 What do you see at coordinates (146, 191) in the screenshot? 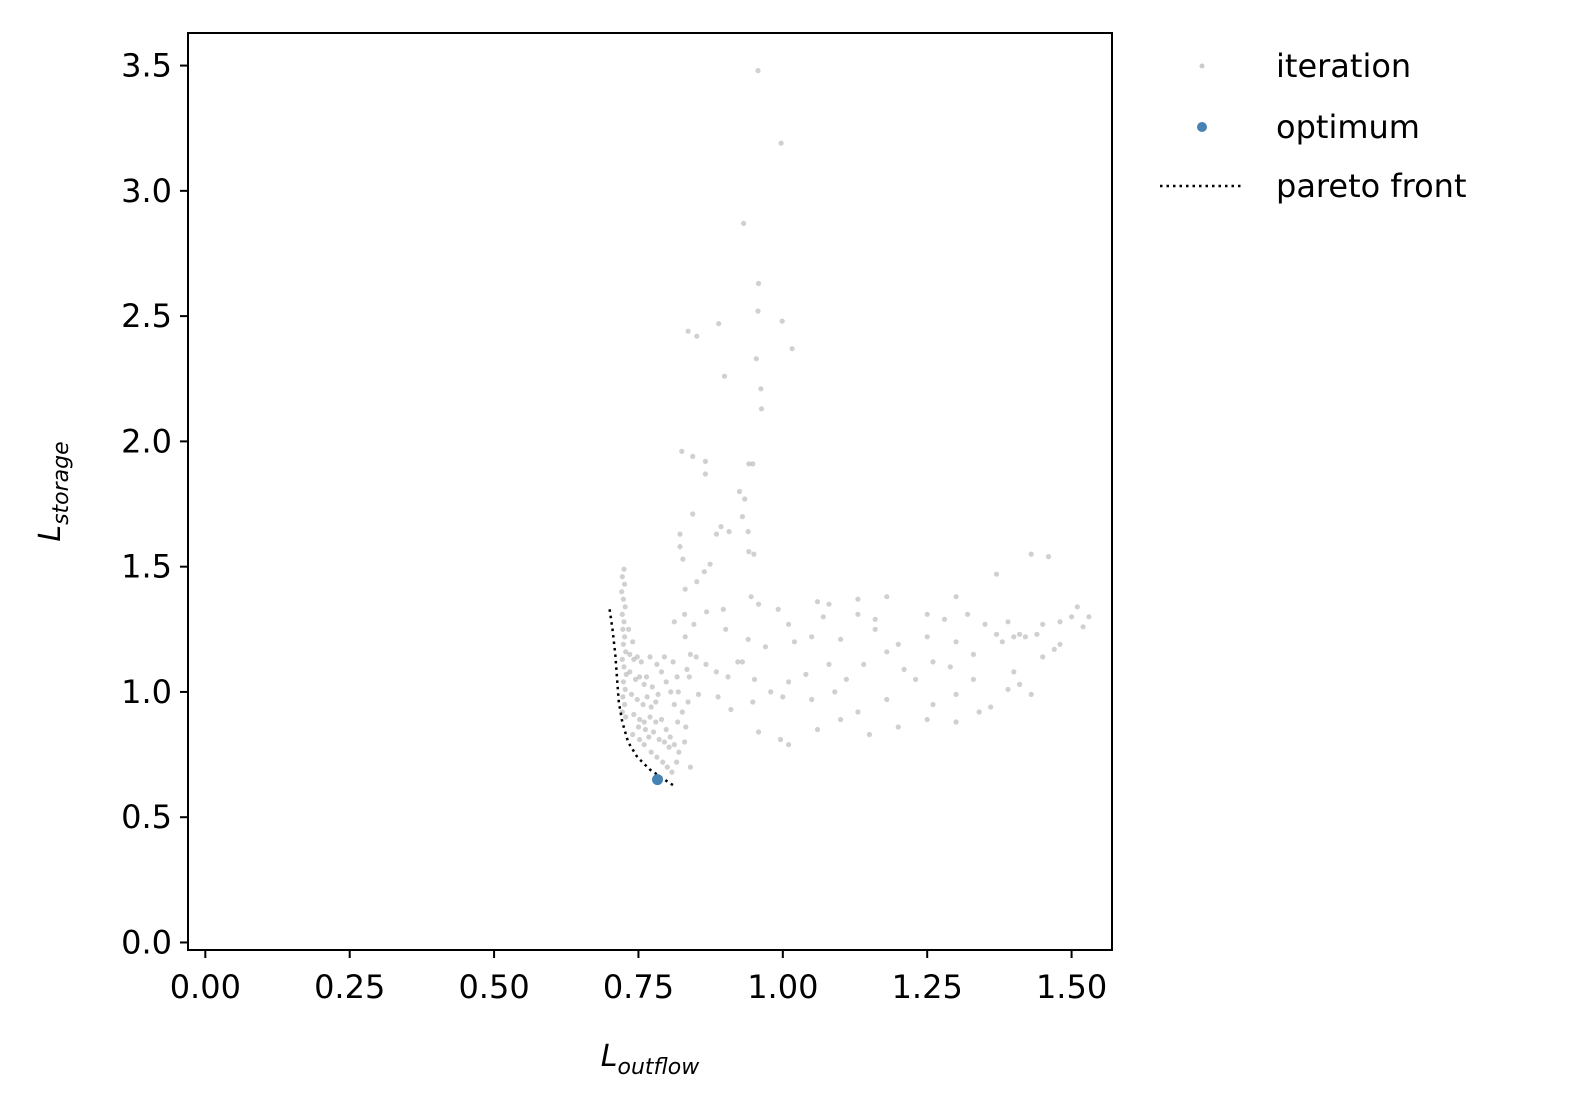
I see `y-tick-label: 3.0` at bounding box center [146, 191].